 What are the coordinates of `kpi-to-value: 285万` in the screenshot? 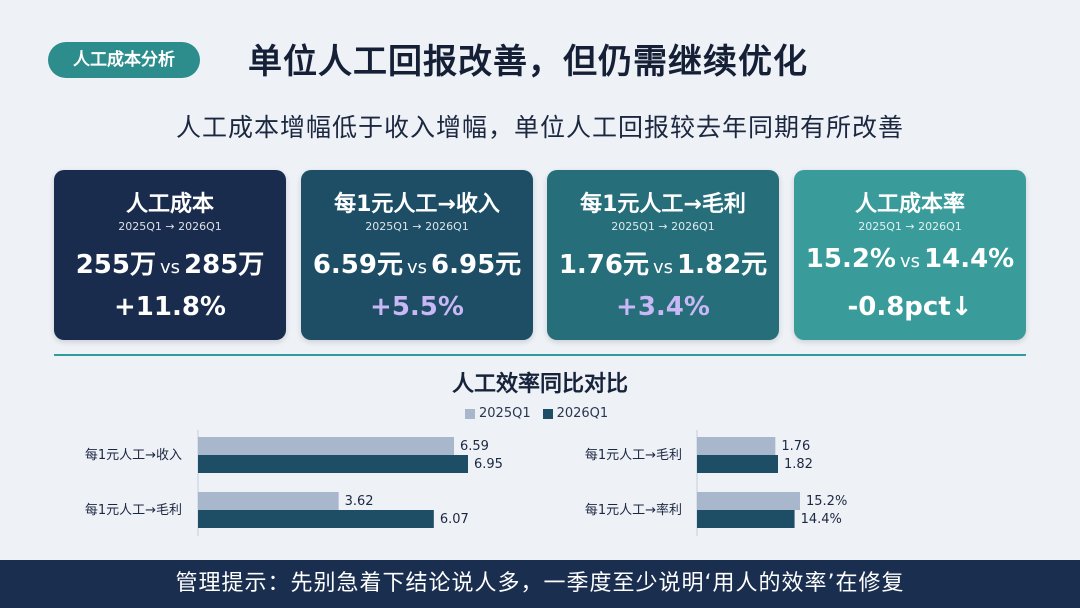 It's located at (224, 265).